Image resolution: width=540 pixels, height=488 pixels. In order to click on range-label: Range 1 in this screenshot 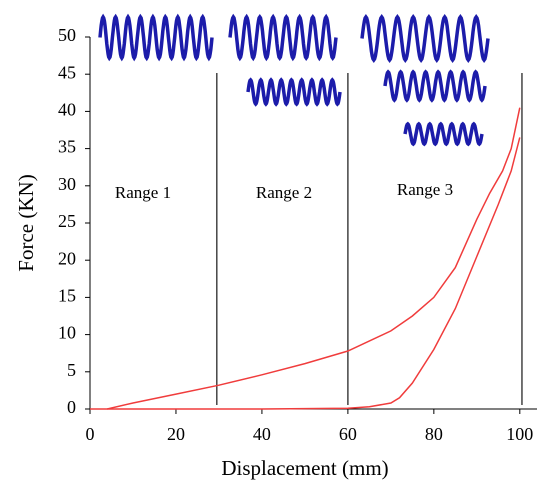, I will do `click(143, 192)`.